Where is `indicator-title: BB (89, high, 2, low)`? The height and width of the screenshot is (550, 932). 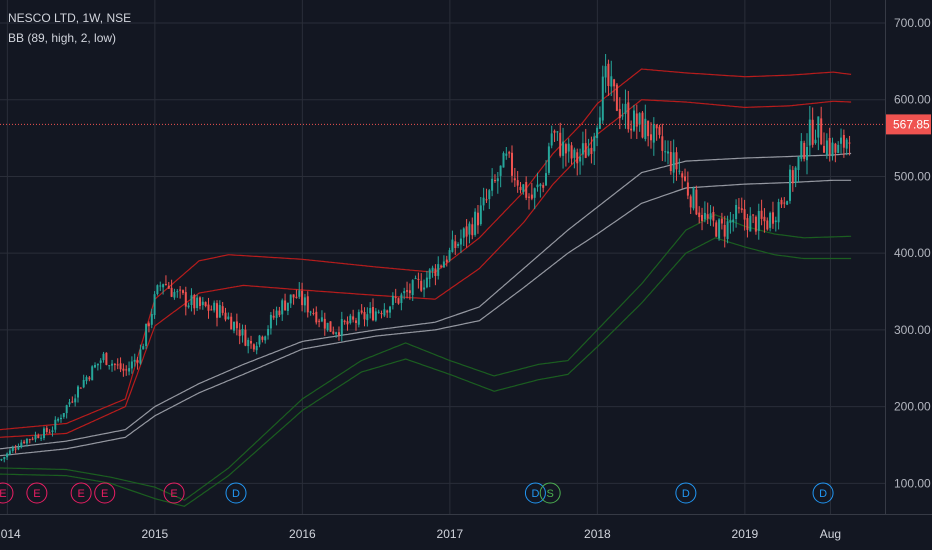
indicator-title: BB (89, high, 2, low) is located at coordinates (62, 38).